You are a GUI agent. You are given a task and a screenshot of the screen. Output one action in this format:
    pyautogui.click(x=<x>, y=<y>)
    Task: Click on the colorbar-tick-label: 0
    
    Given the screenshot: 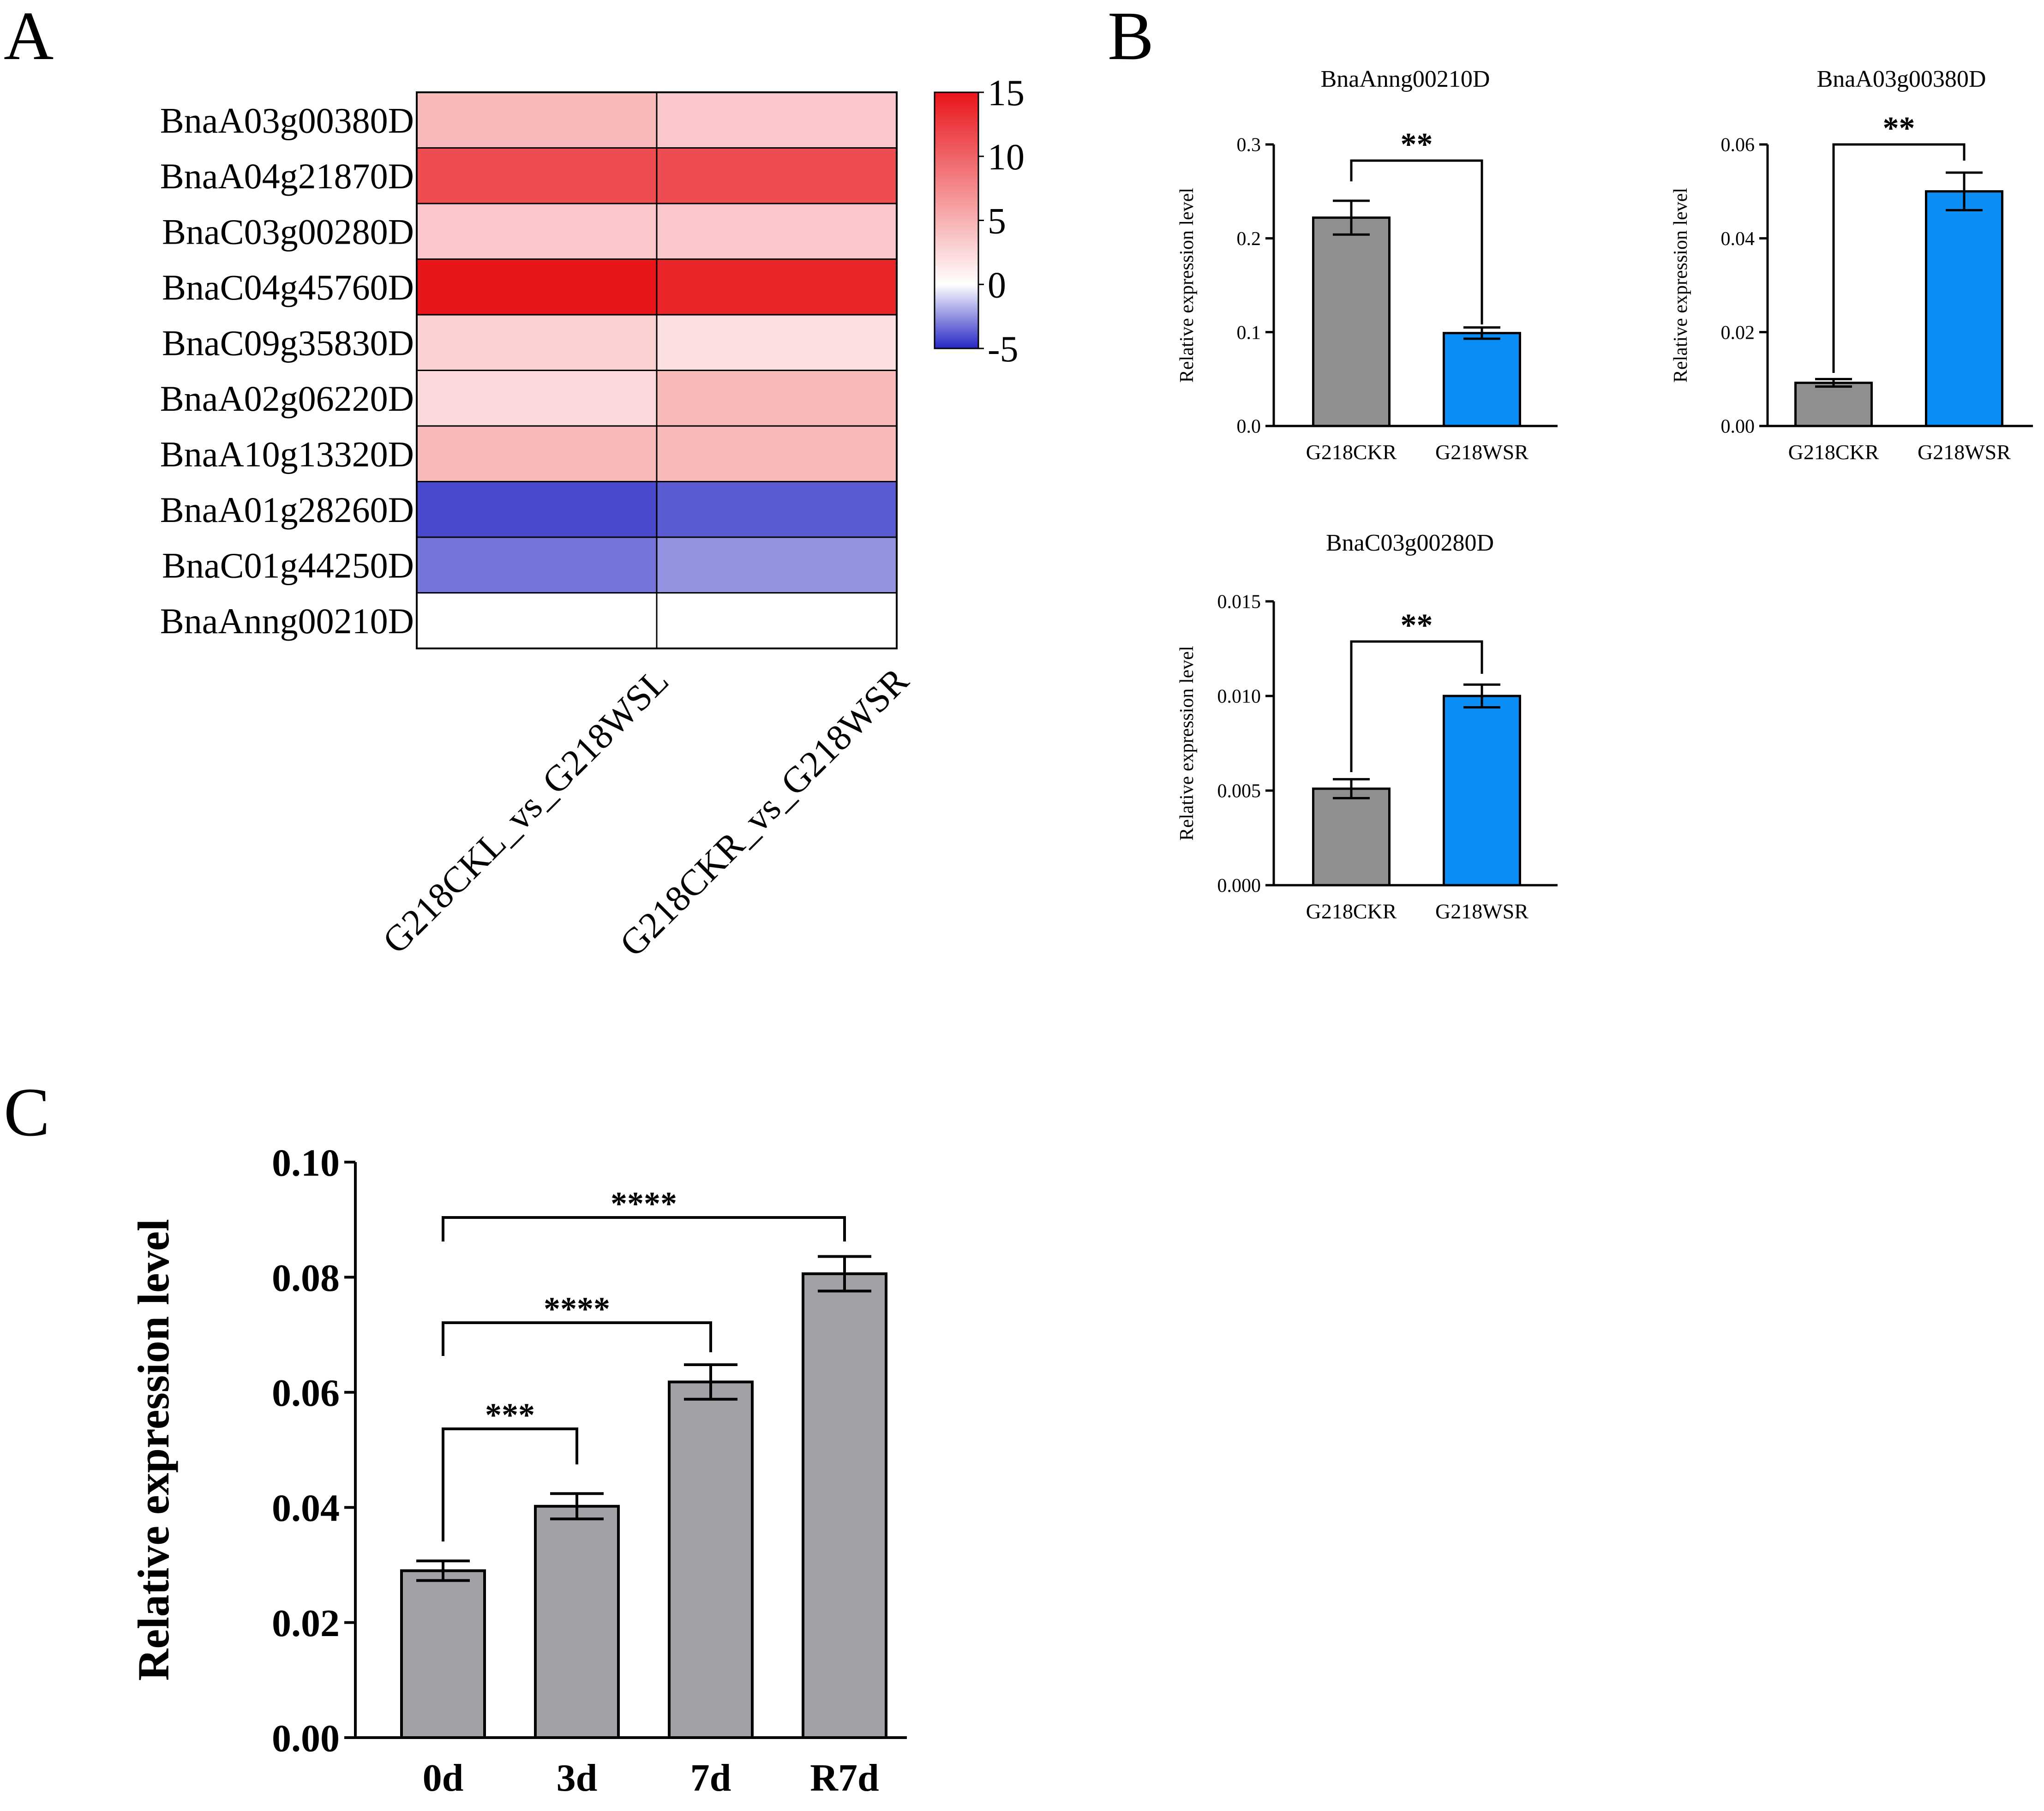 What is the action you would take?
    pyautogui.click(x=997, y=285)
    